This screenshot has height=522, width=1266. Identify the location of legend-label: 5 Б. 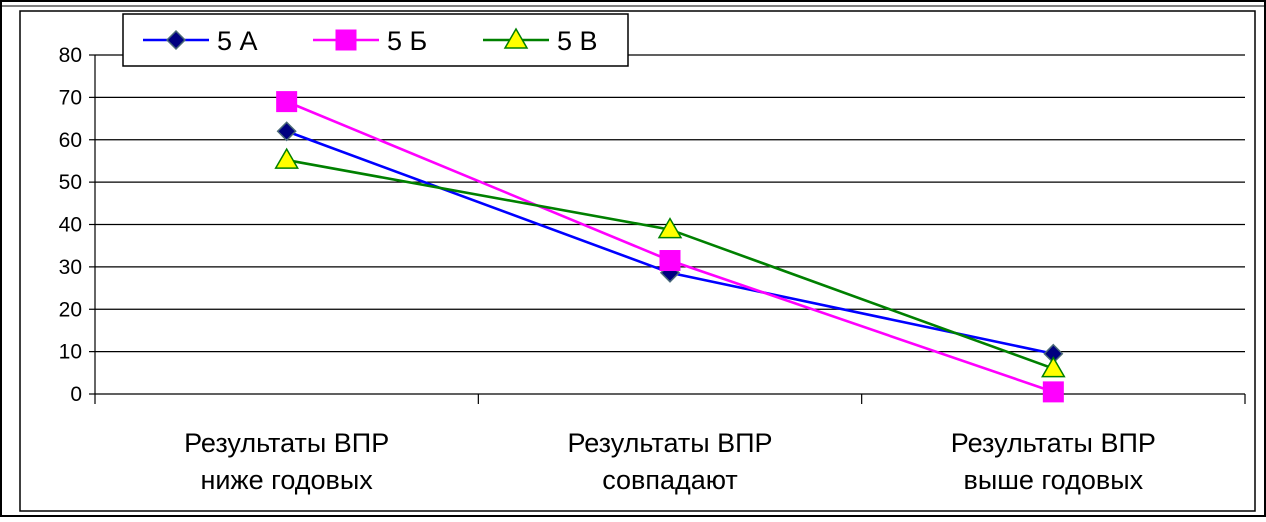
(407, 41).